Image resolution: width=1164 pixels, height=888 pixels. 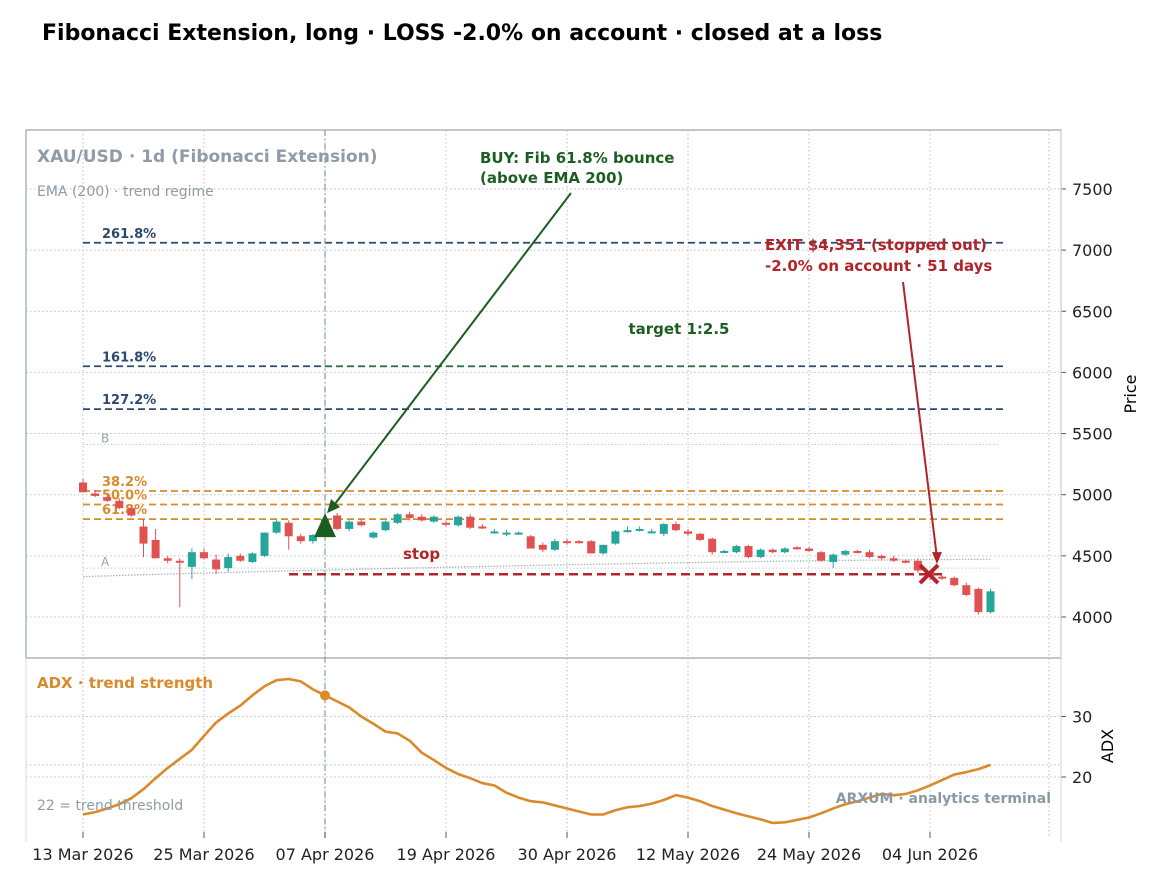 I want to click on price-tick-label: 4000, so click(x=1092, y=617).